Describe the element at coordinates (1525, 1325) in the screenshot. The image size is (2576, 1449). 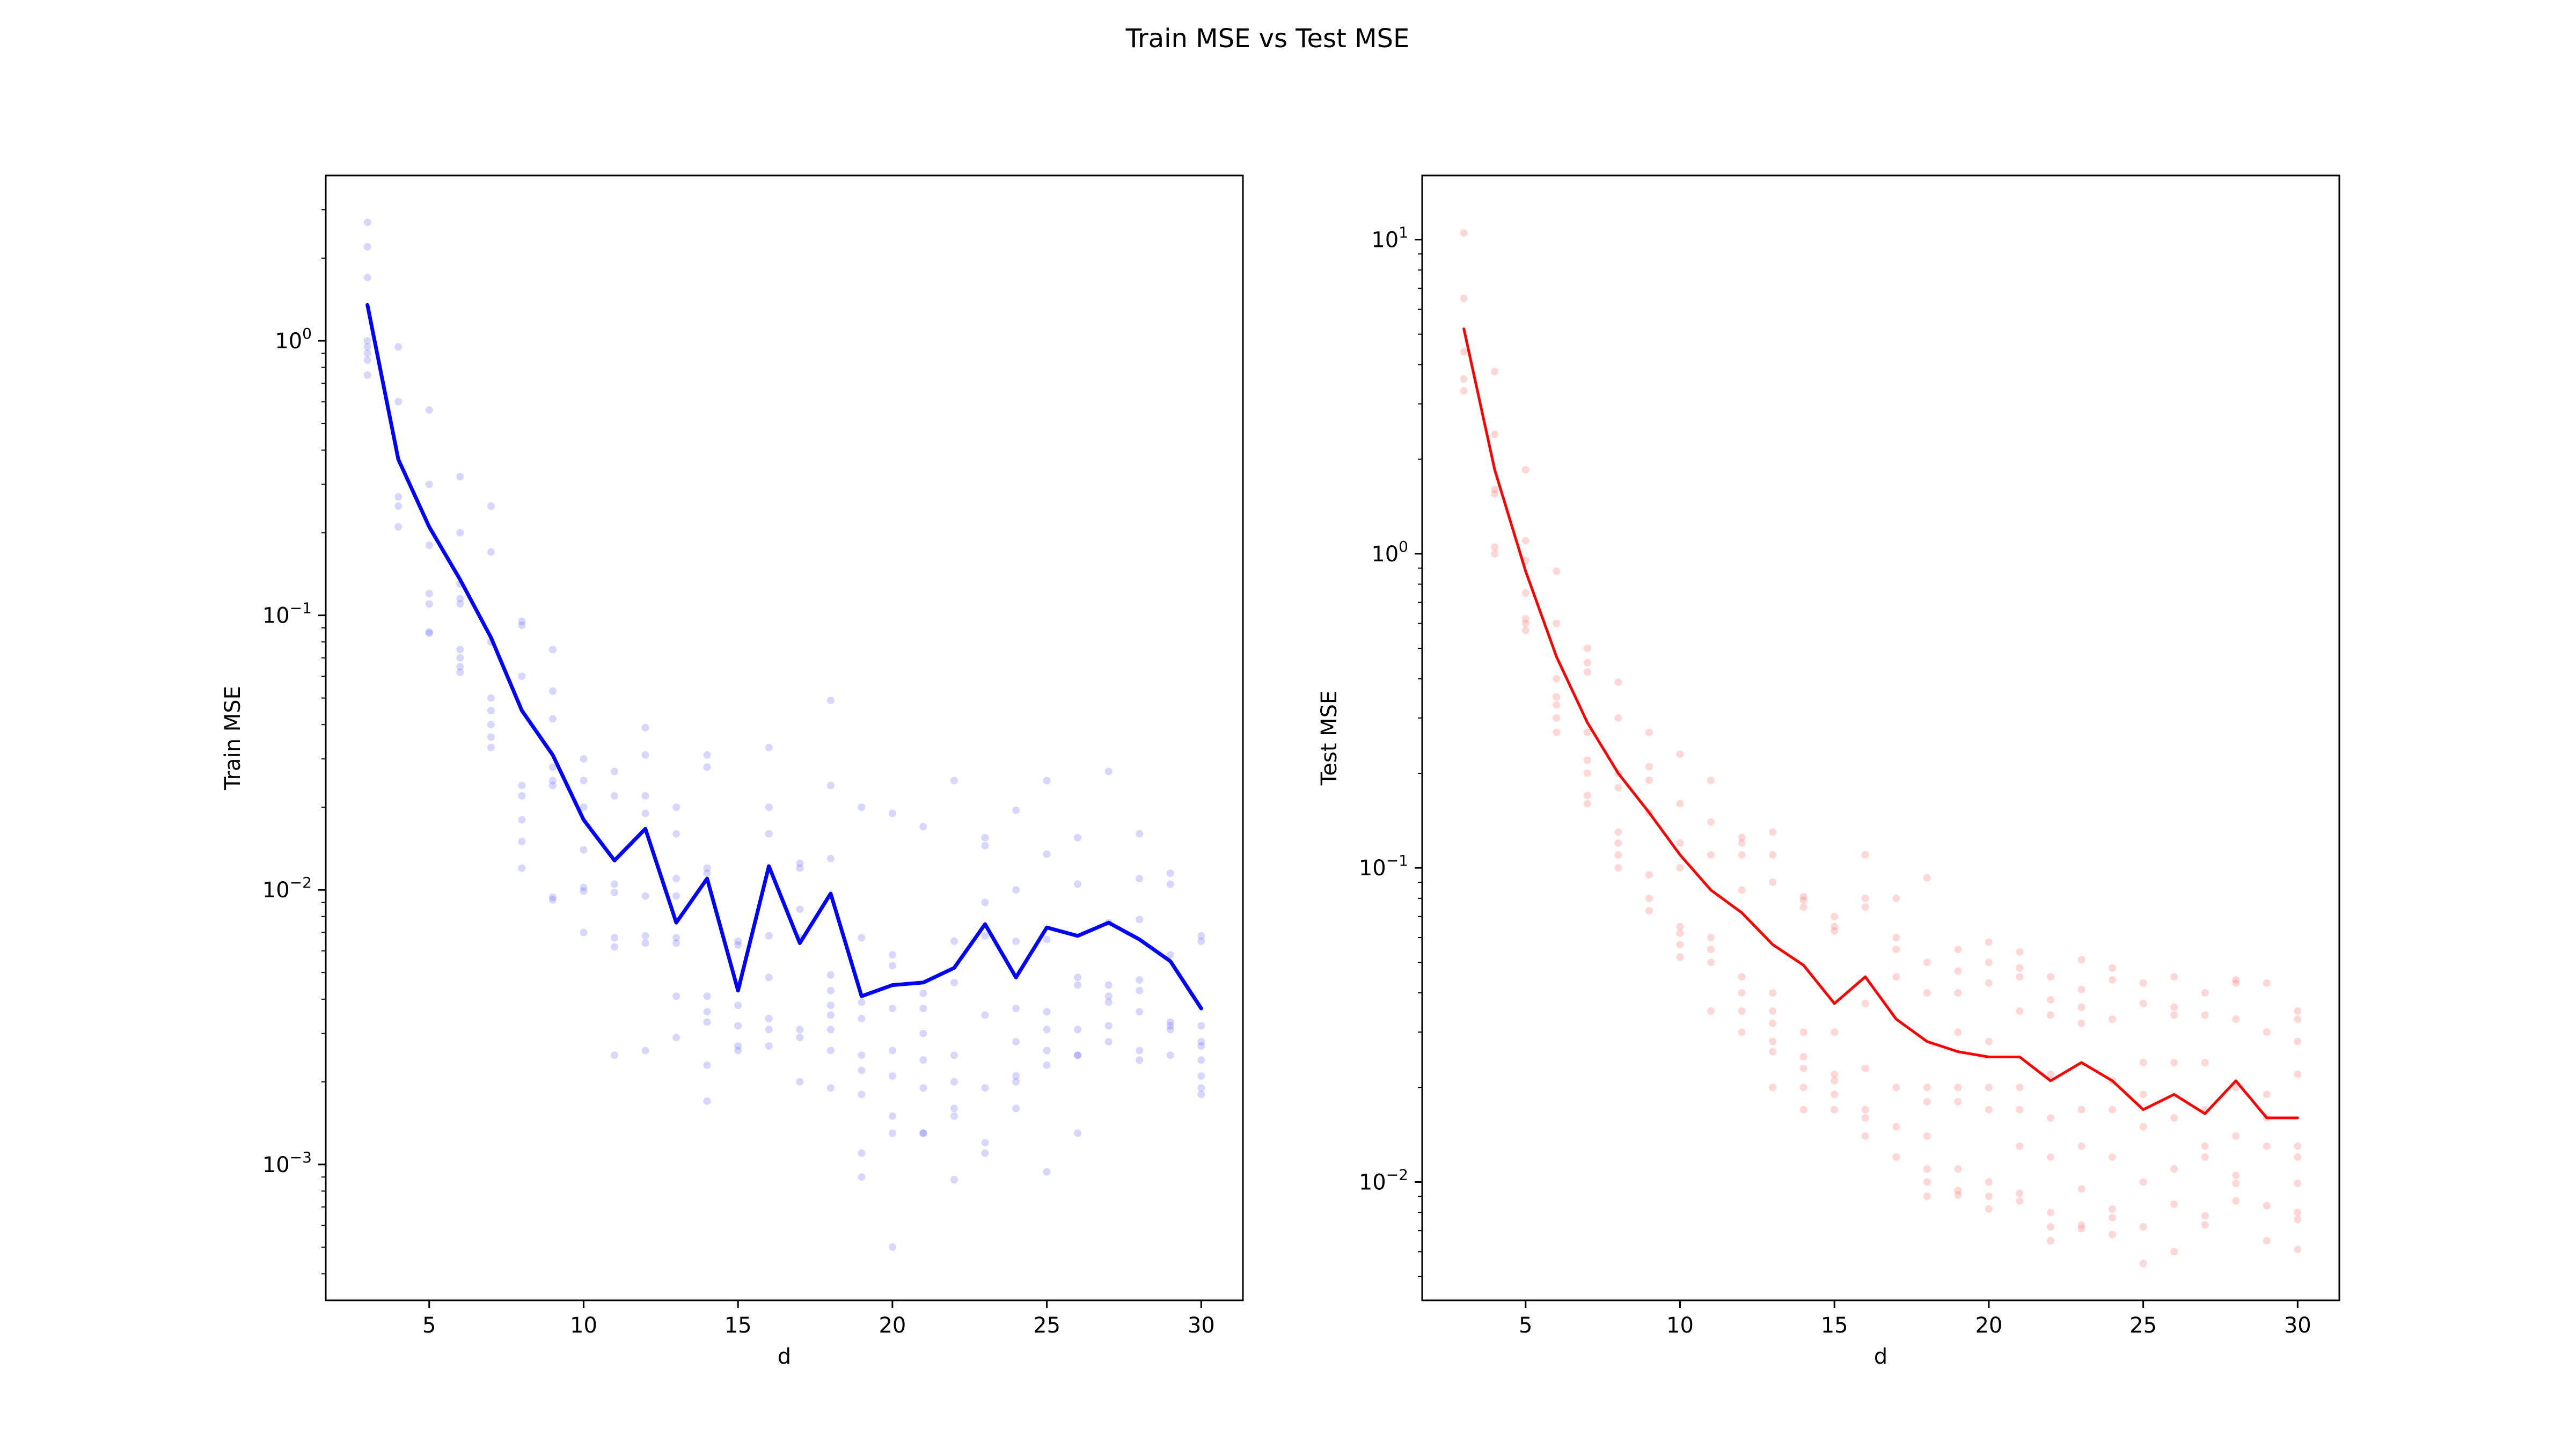
I see `test-x-tick-label: 5` at that location.